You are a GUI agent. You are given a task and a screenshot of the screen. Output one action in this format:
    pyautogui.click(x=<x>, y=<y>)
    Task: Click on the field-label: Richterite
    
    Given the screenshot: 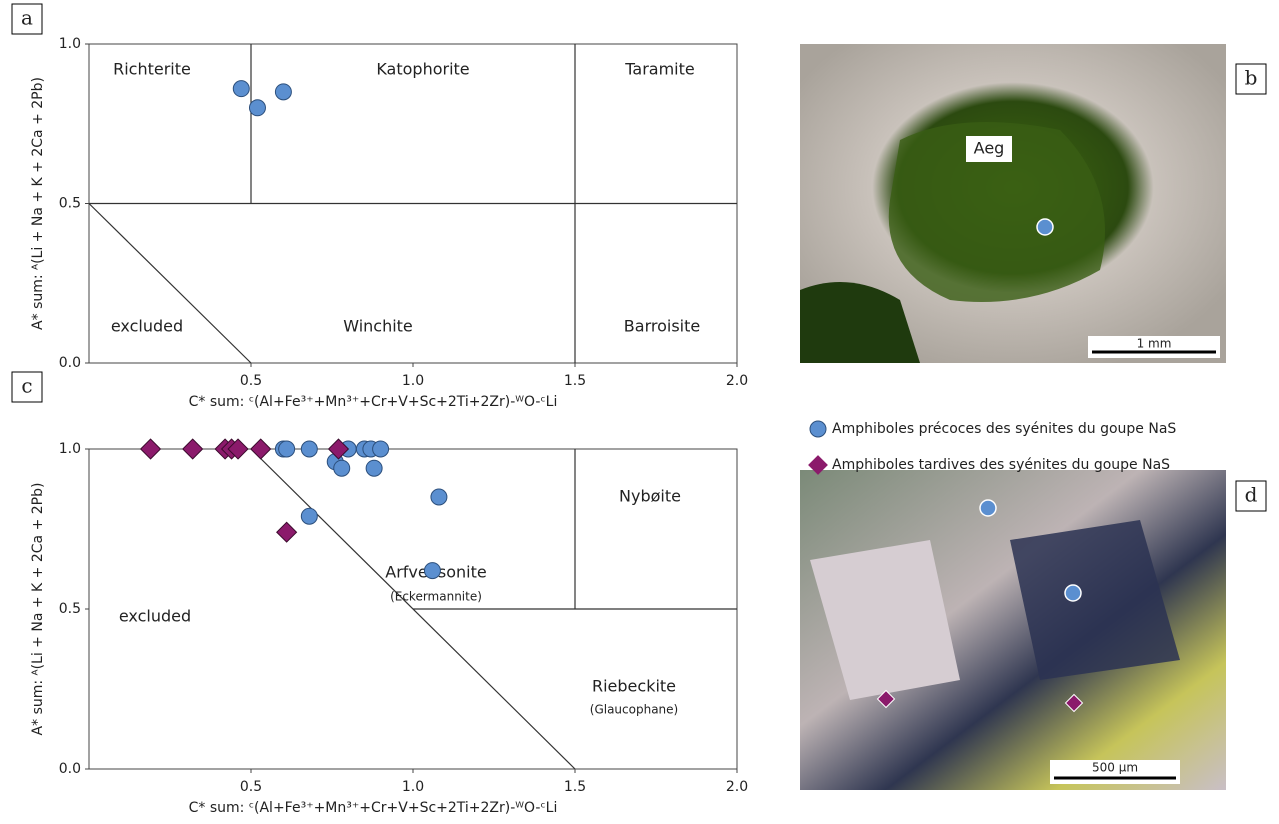 What is the action you would take?
    pyautogui.click(x=152, y=69)
    